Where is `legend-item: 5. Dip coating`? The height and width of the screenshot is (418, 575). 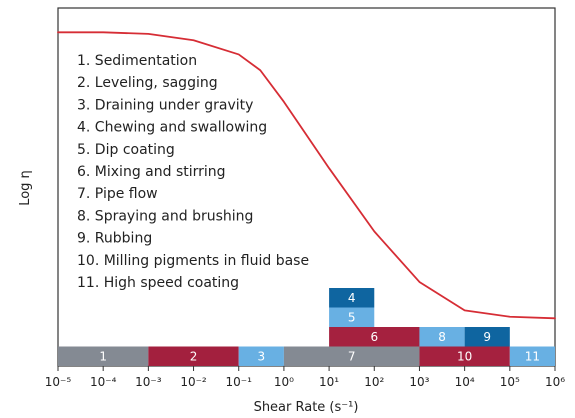
legend-item: 5. Dip coating is located at coordinates (126, 150).